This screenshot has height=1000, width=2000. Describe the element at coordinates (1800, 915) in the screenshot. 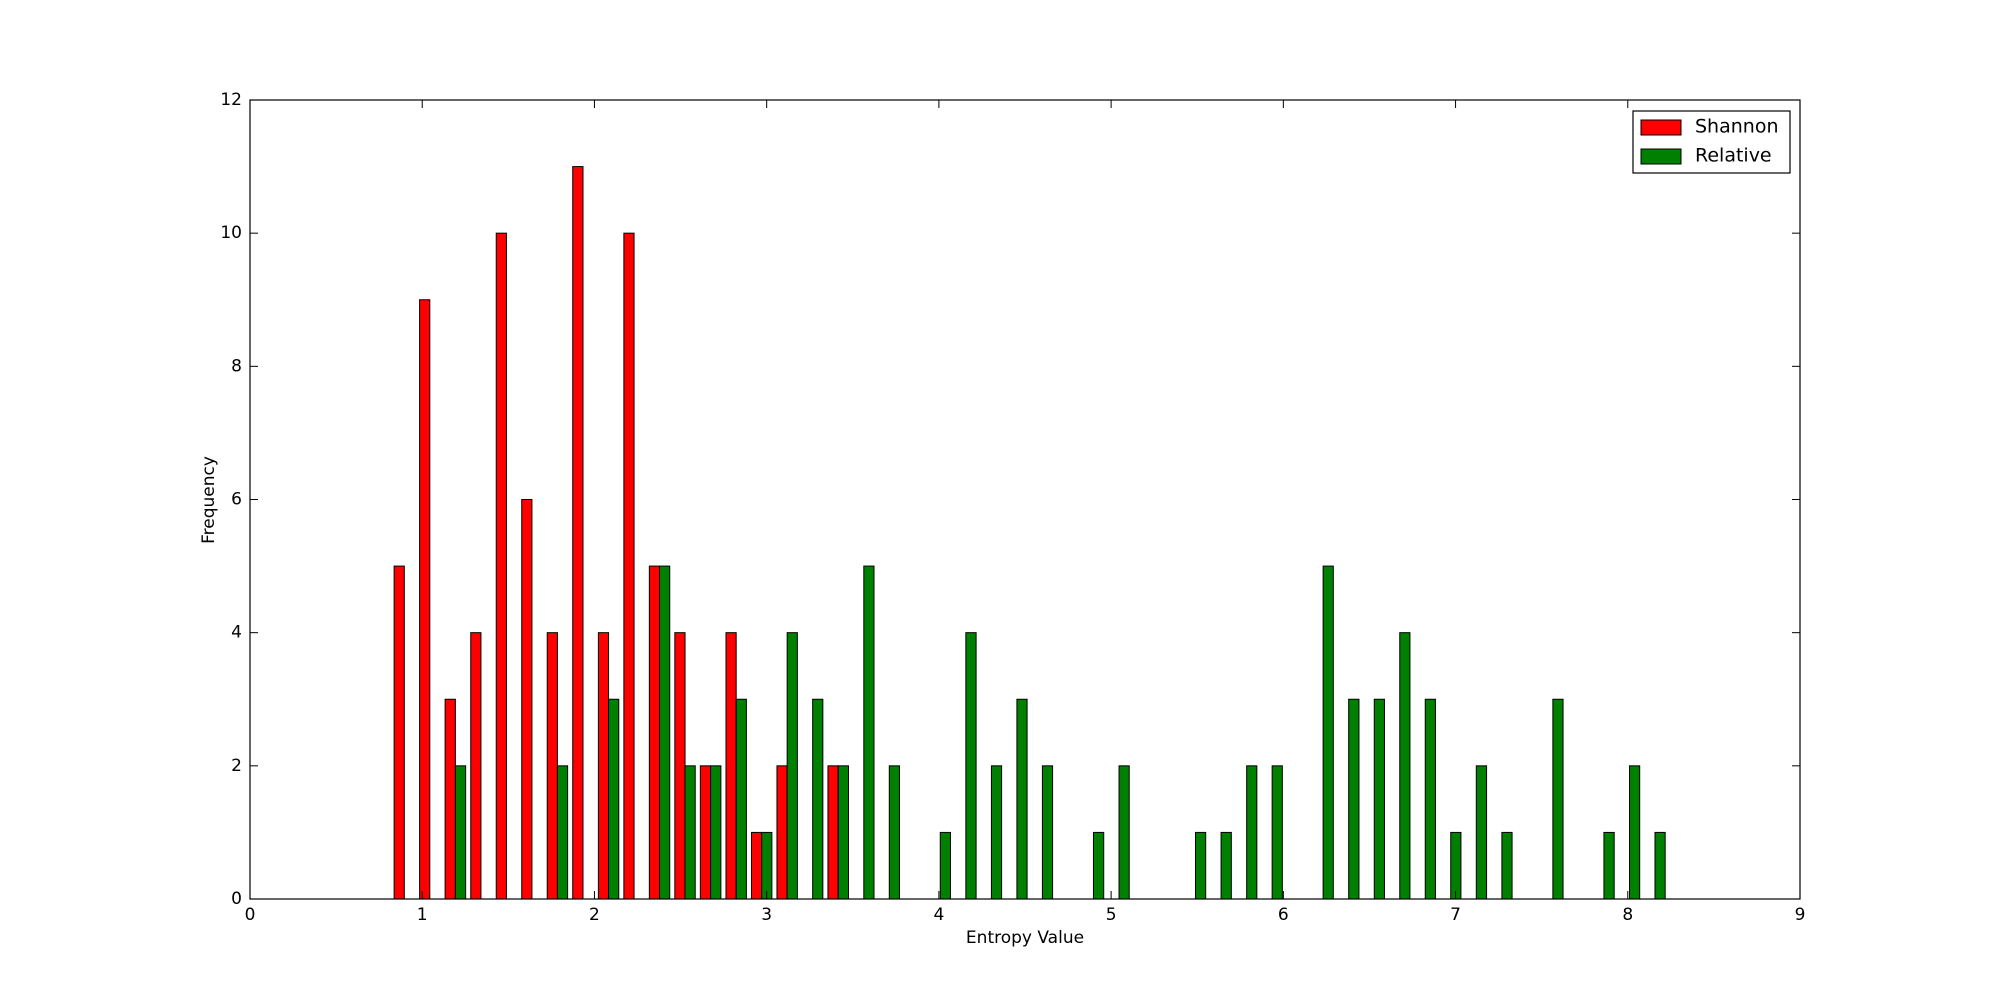

I see `x-tick-label: 9` at that location.